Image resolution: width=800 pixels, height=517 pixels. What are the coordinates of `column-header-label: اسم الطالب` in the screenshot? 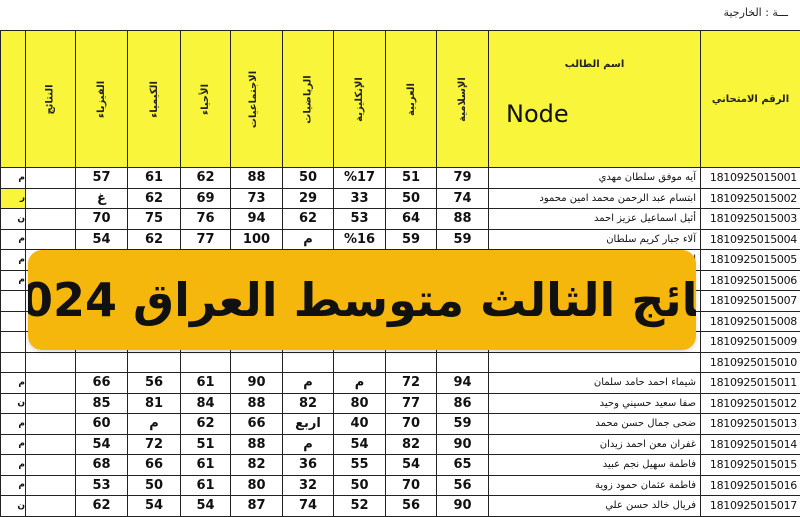 It's located at (595, 64).